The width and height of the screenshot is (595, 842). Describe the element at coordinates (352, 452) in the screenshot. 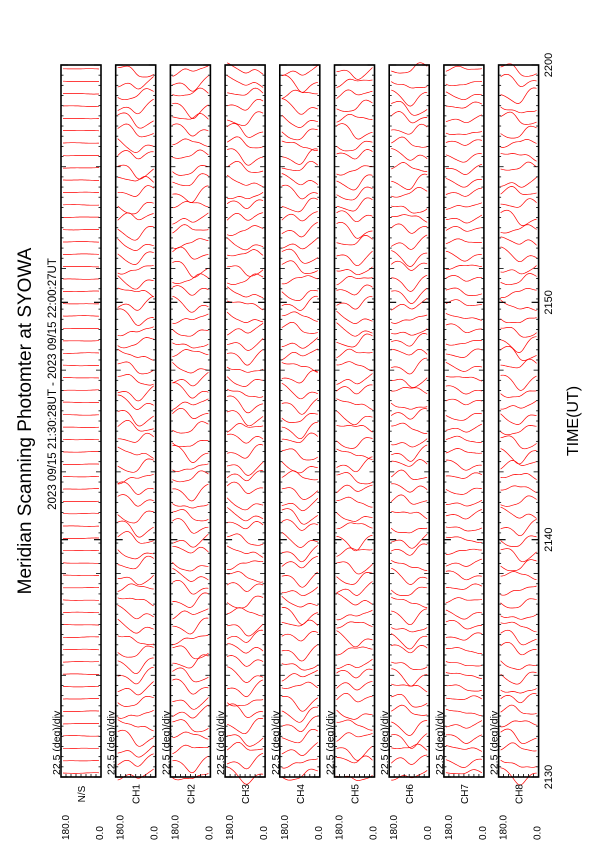

I see `channel-panel: 180.0 0.0 CH5 22.5 (deg)/div` at that location.